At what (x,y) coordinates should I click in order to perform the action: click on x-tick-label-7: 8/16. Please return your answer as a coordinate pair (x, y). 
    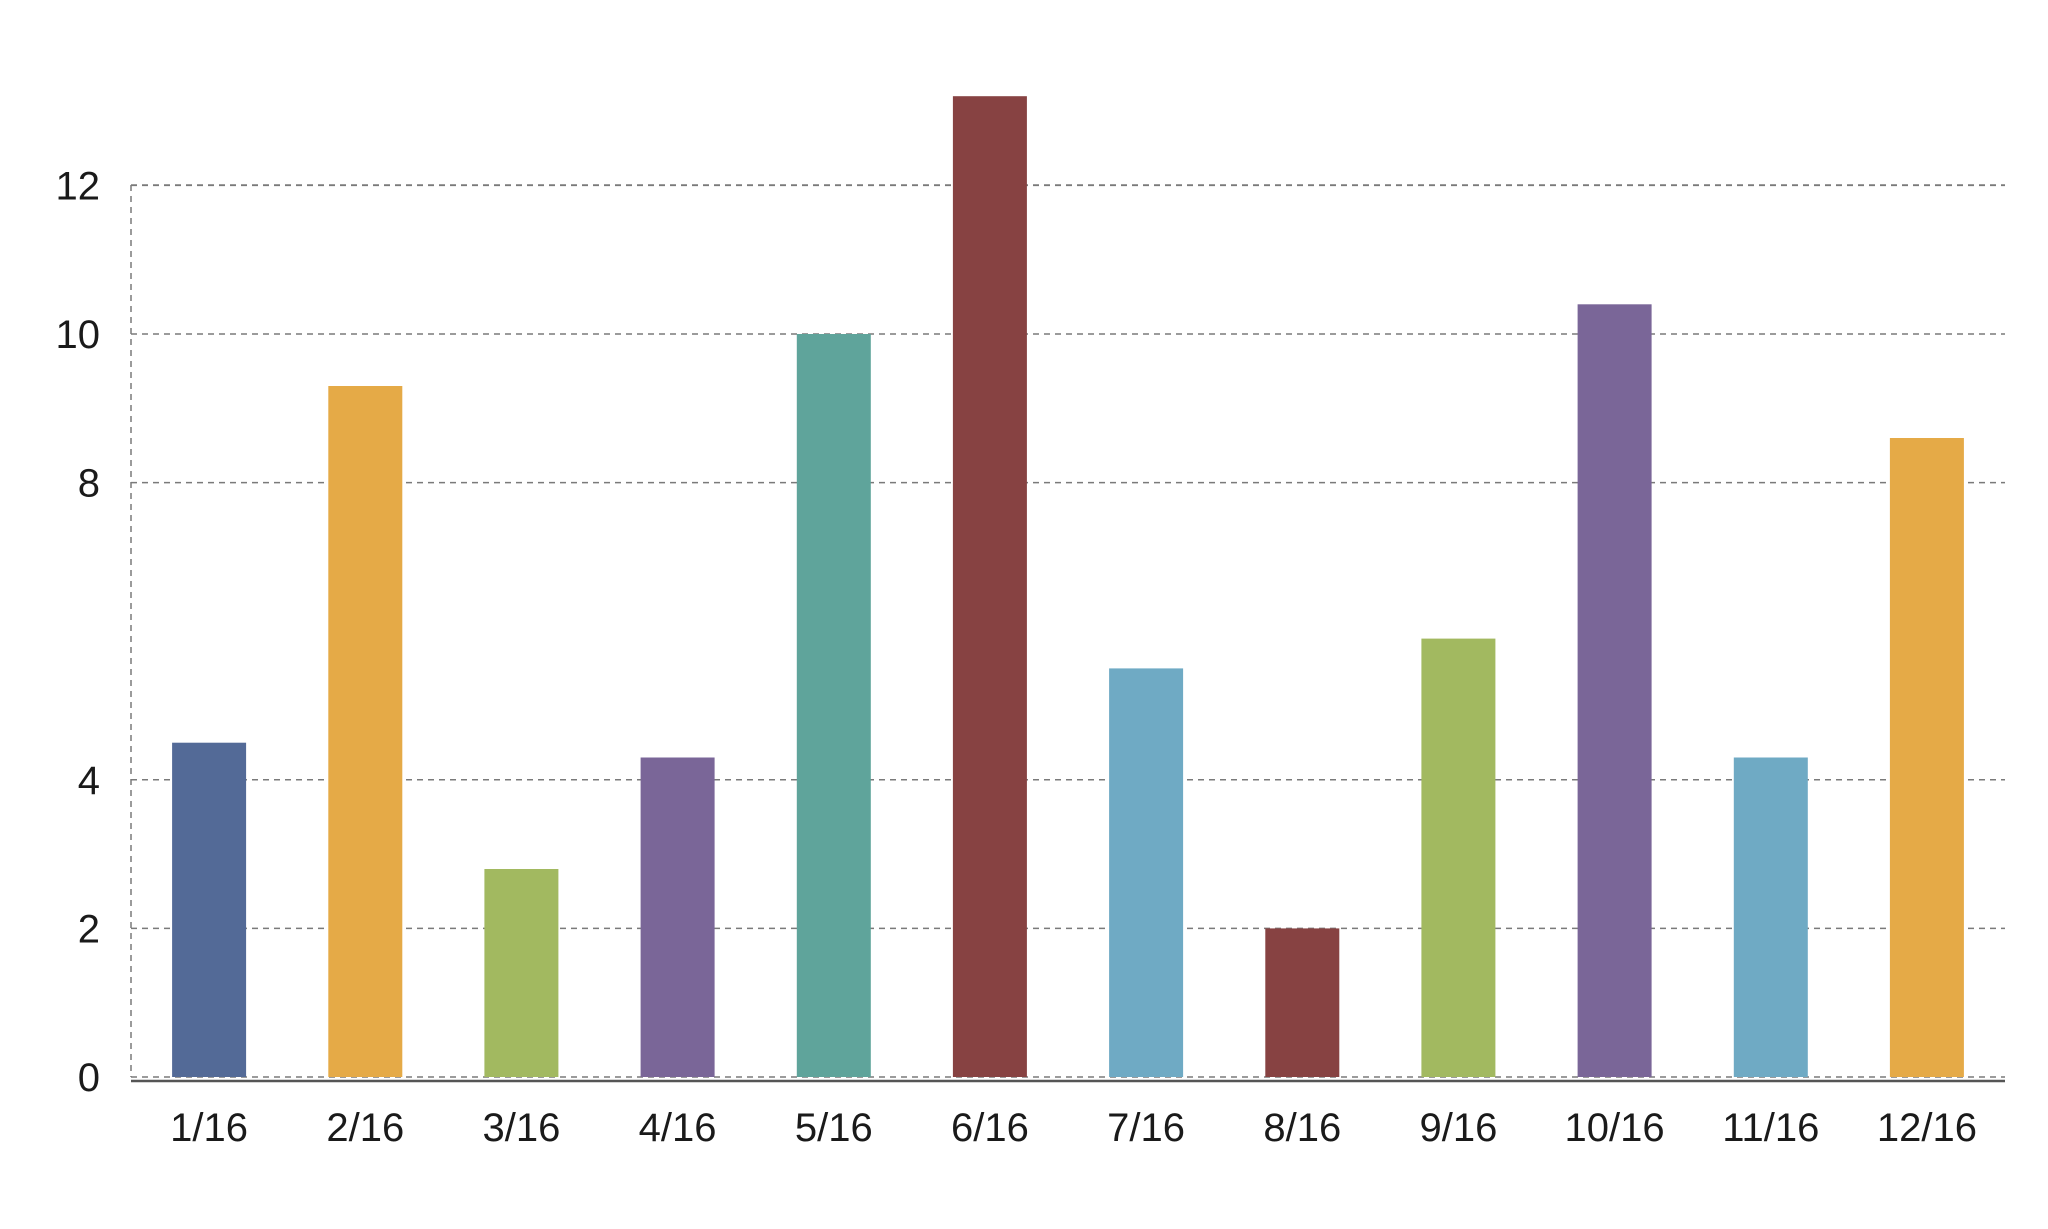
    Looking at the image, I should click on (1302, 1128).